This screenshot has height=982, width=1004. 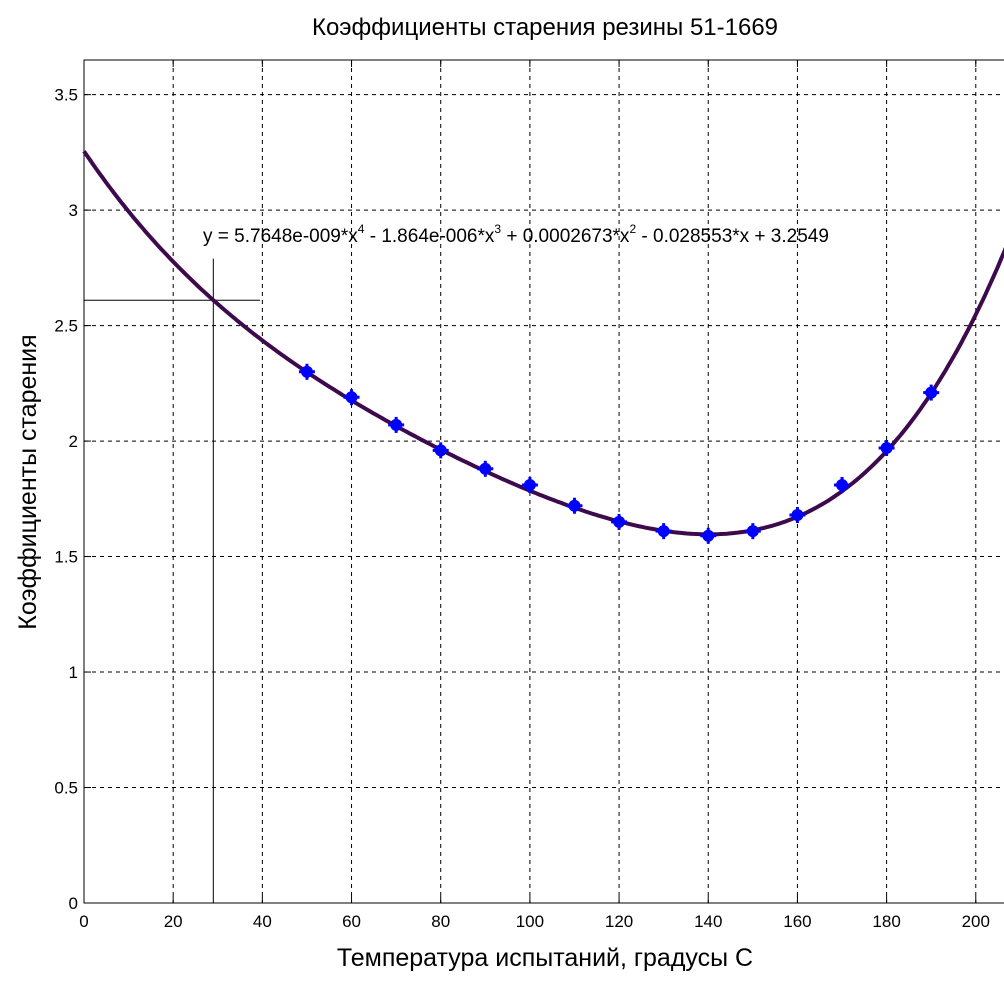 I want to click on equation-exponent: 2, so click(x=632, y=229).